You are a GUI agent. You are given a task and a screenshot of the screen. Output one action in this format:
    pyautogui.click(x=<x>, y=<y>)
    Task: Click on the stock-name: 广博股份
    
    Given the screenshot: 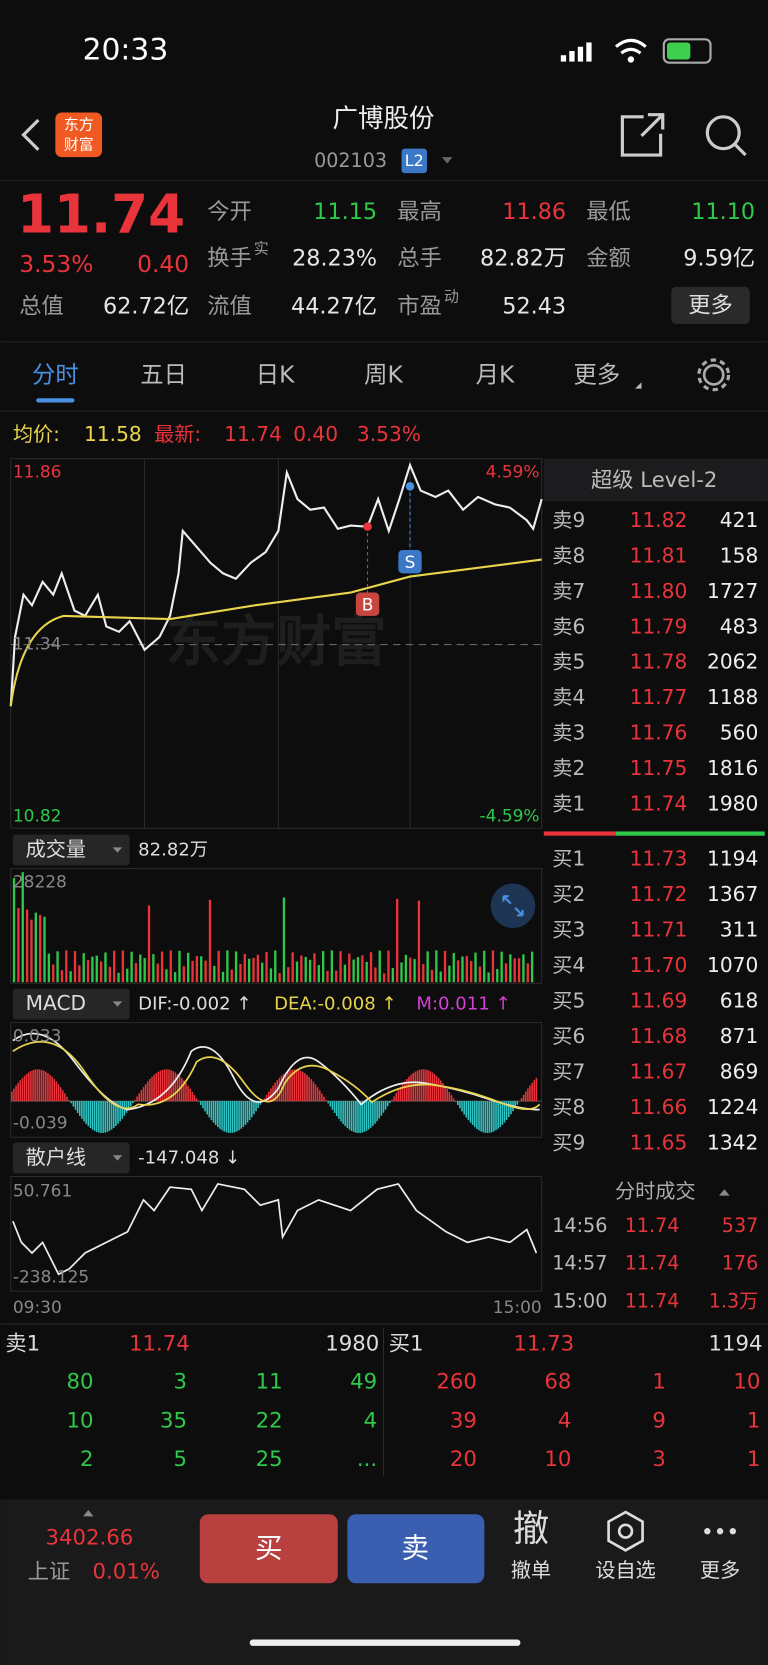 What is the action you would take?
    pyautogui.click(x=384, y=119)
    